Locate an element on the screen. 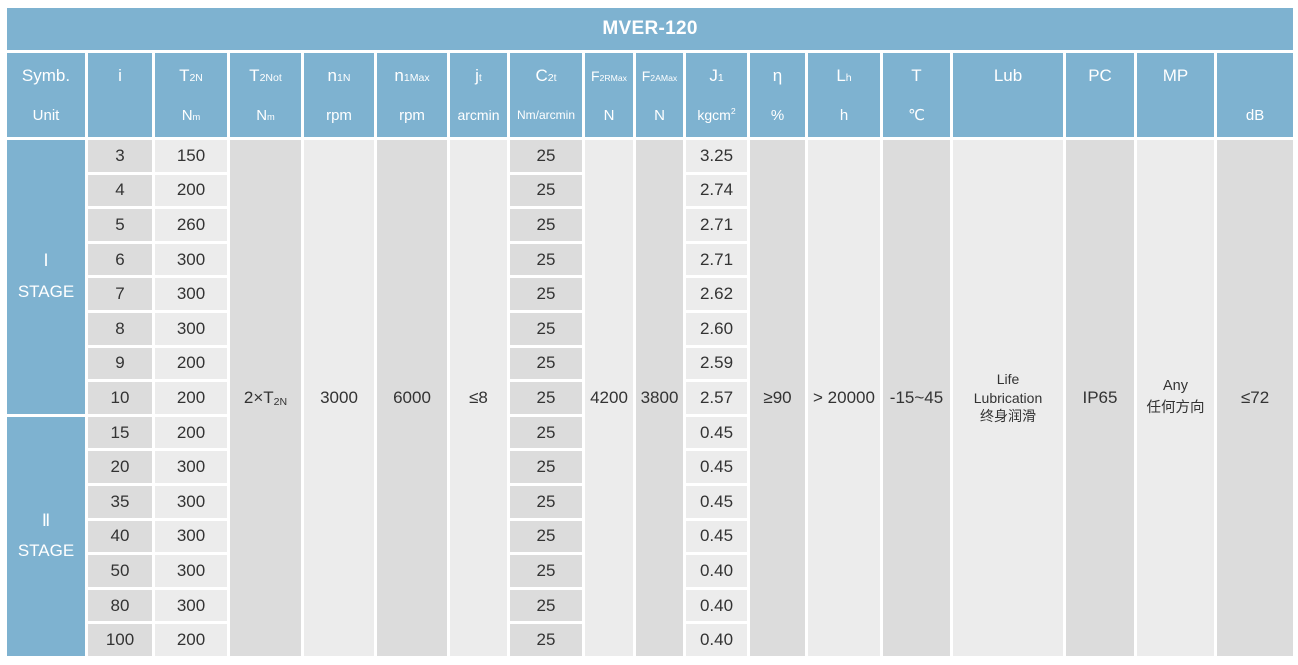  cell-i: 80 is located at coordinates (120, 605).